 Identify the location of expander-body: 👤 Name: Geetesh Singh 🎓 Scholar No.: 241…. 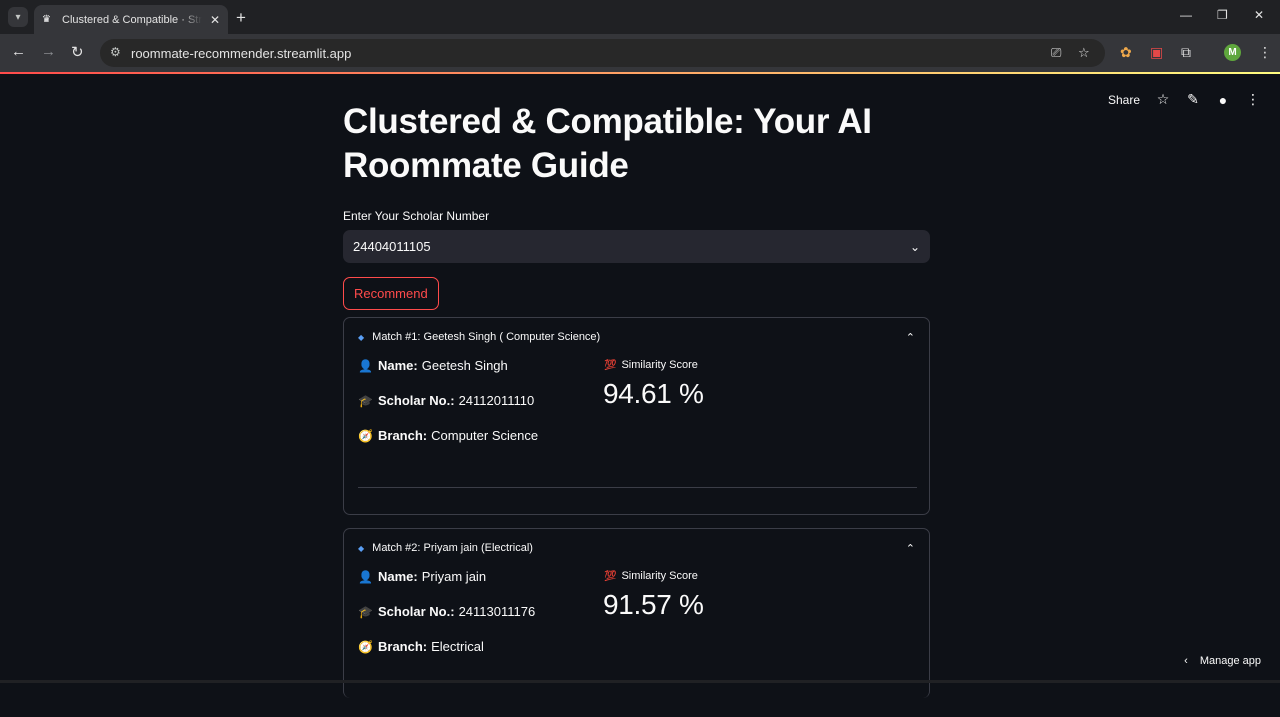
(636, 431).